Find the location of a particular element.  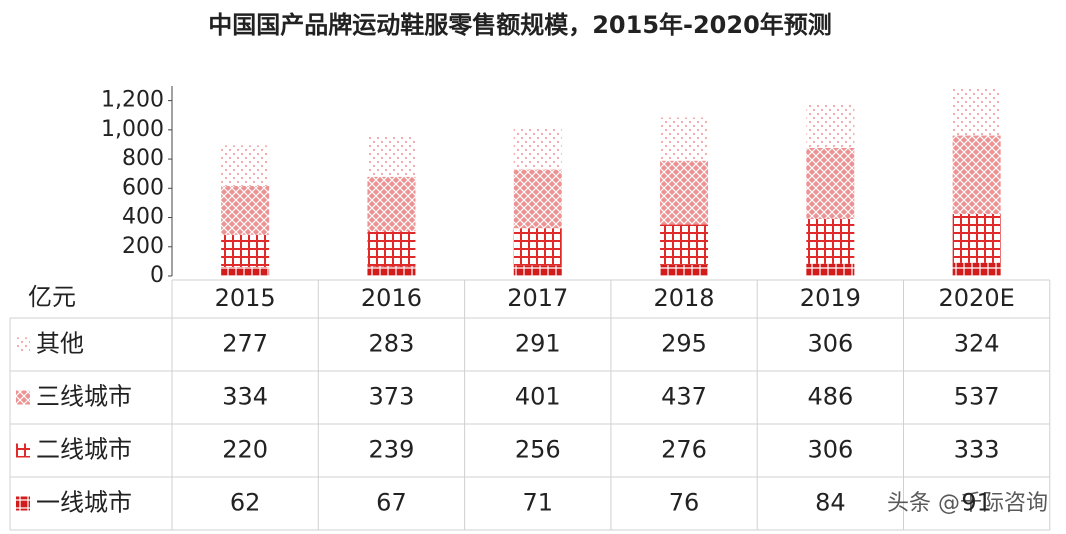

table-value: 256 is located at coordinates (538, 450).